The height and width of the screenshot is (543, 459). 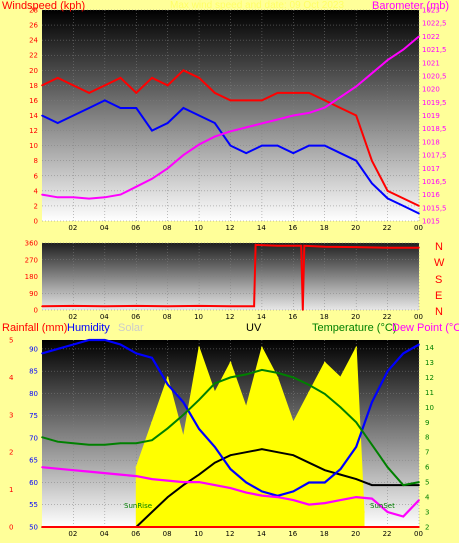 What do you see at coordinates (434, 129) in the screenshot?
I see `baro-y-tick-label: 1018,5` at bounding box center [434, 129].